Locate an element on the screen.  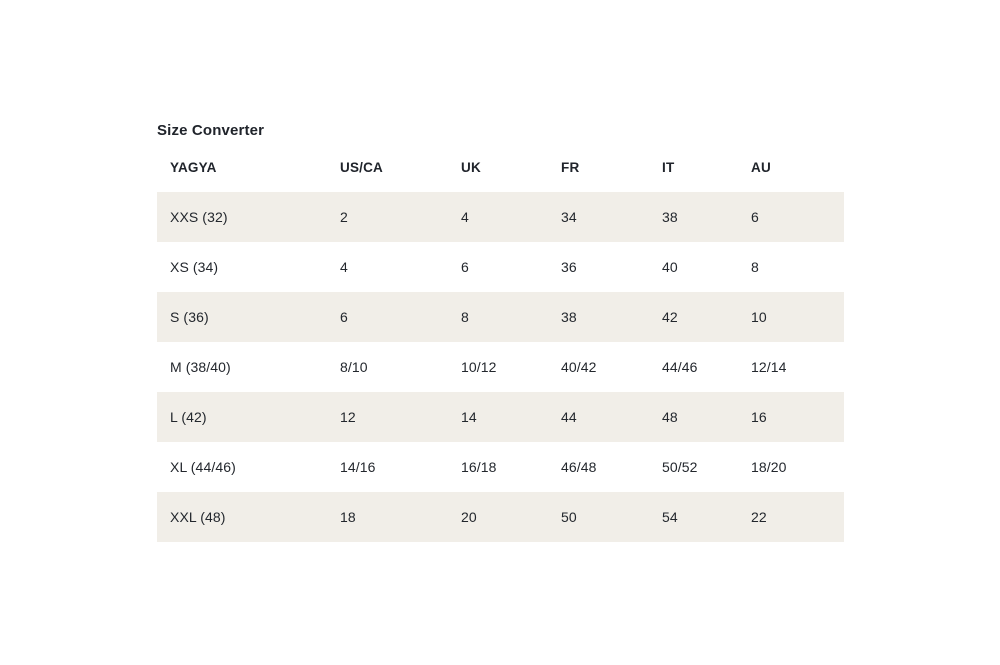
column-header-fr: FR is located at coordinates (570, 167).